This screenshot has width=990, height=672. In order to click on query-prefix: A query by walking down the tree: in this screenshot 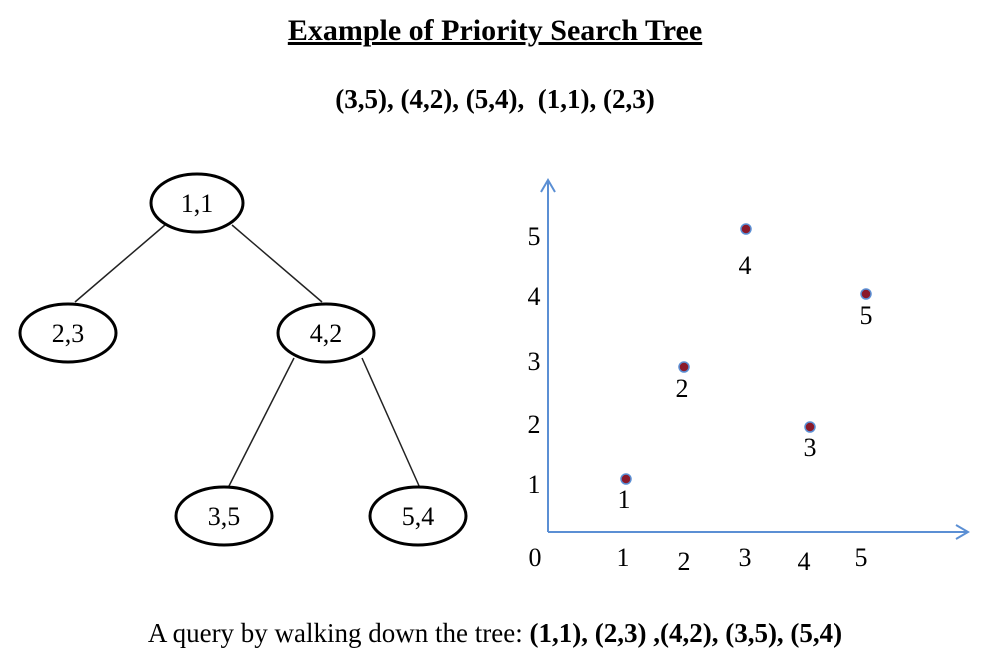, I will do `click(338, 633)`.